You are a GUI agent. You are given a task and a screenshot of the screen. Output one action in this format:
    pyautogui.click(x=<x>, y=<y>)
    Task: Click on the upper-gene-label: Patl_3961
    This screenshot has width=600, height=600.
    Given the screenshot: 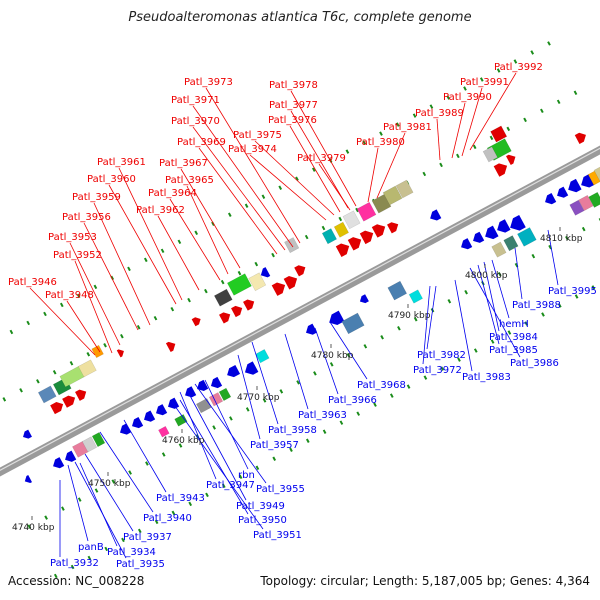 What is the action you would take?
    pyautogui.click(x=121, y=162)
    